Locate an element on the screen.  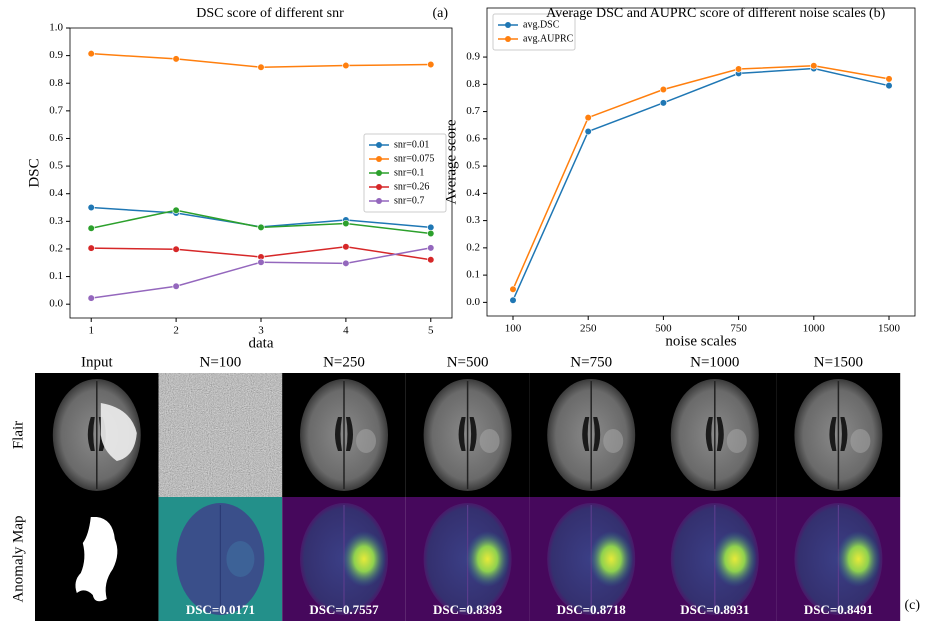
column-title: N=100 is located at coordinates (221, 362).